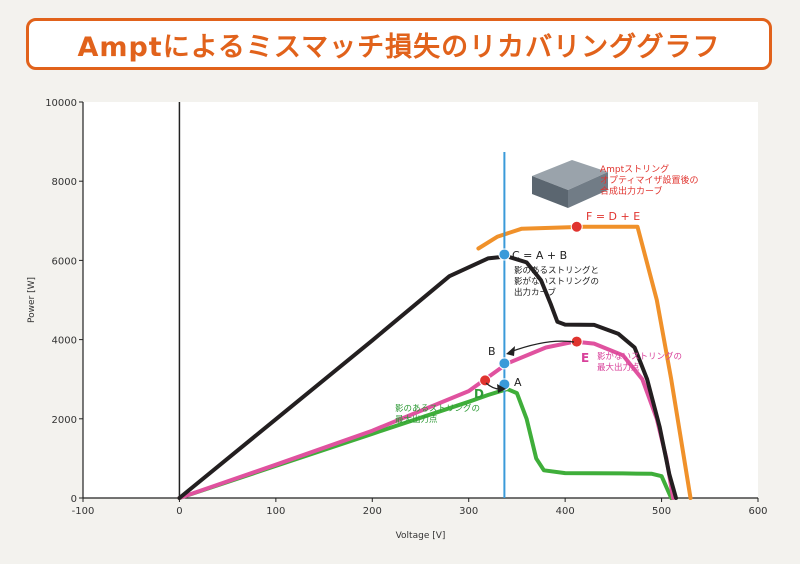 This screenshot has height=564, width=800. What do you see at coordinates (565, 511) in the screenshot?
I see `x-tick-label: 400` at bounding box center [565, 511].